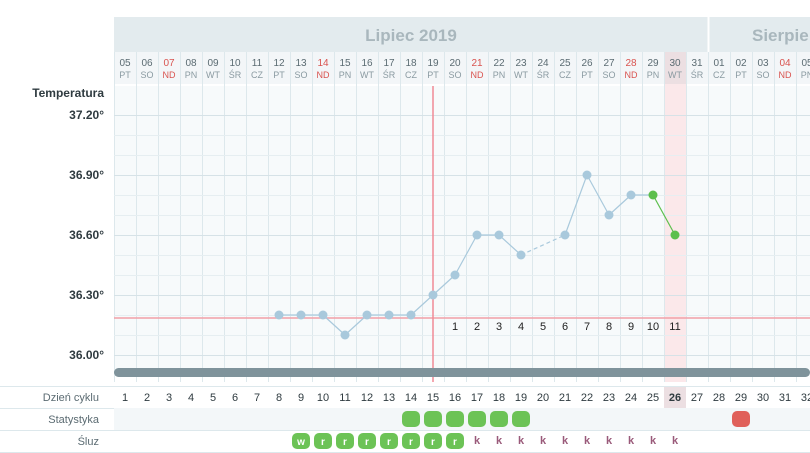  I want to click on day-number: 19, so click(433, 63).